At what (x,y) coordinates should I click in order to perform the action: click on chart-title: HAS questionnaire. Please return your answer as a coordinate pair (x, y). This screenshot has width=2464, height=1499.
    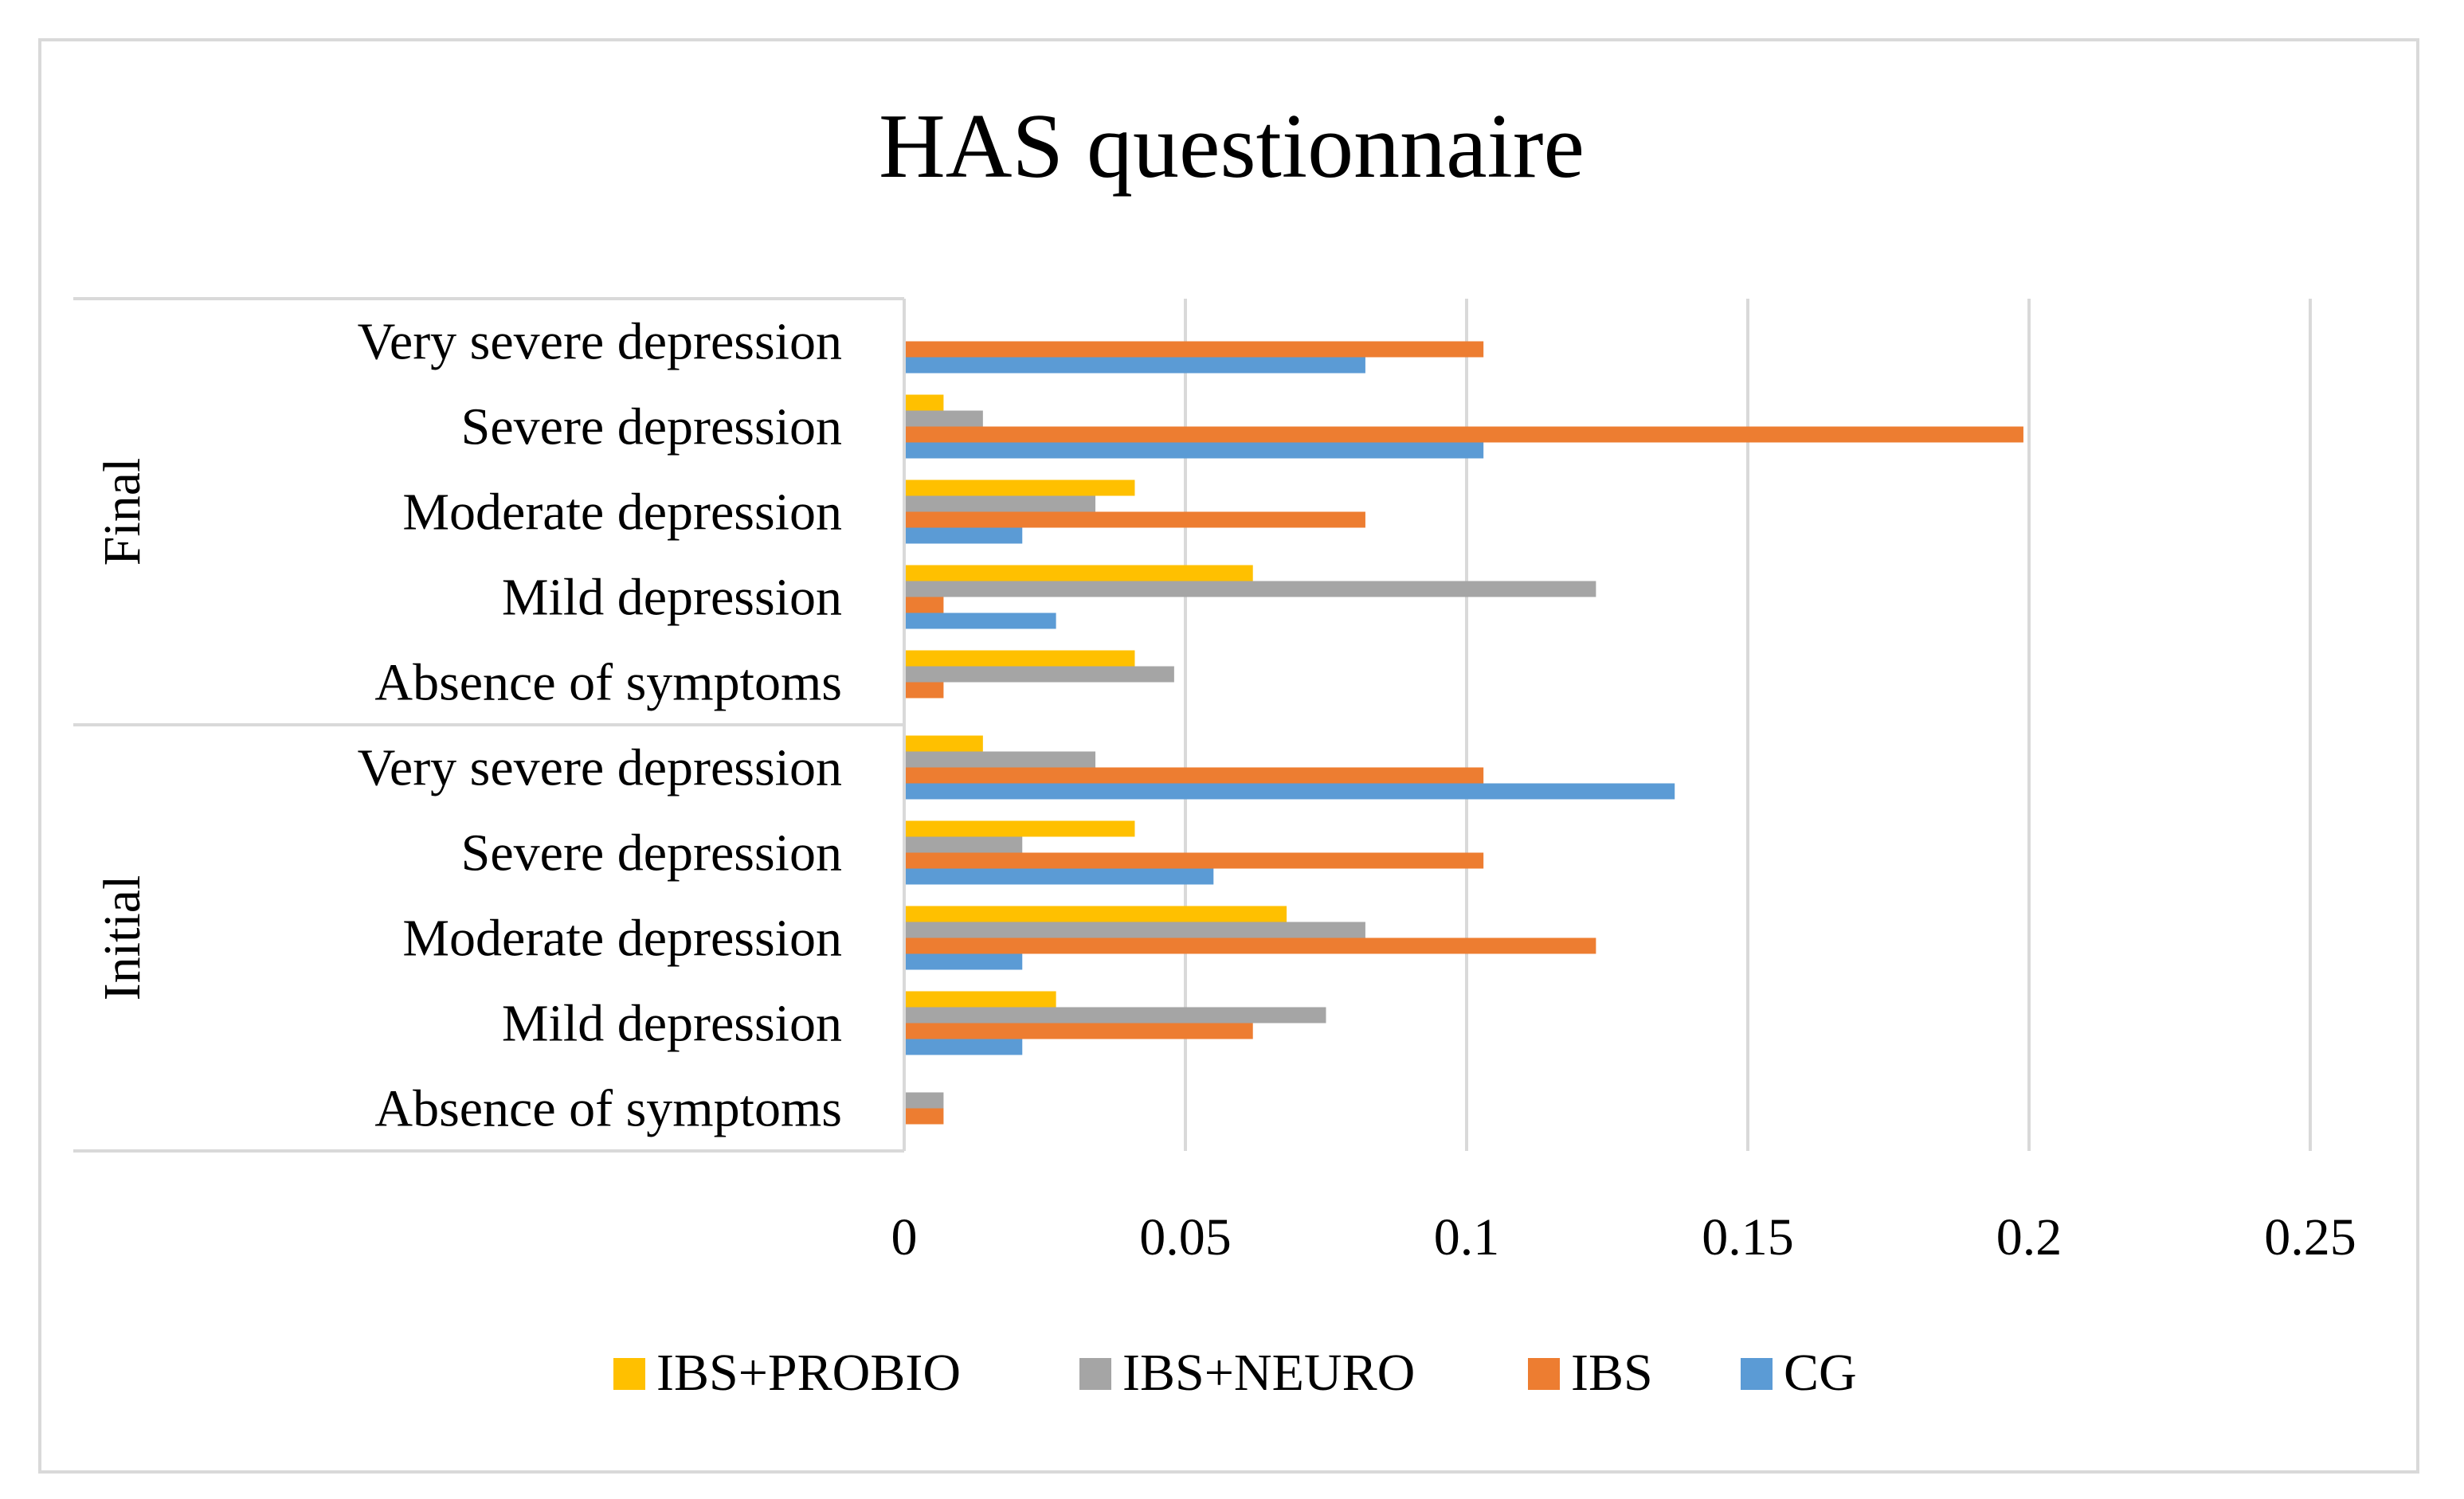
    Looking at the image, I should click on (1232, 147).